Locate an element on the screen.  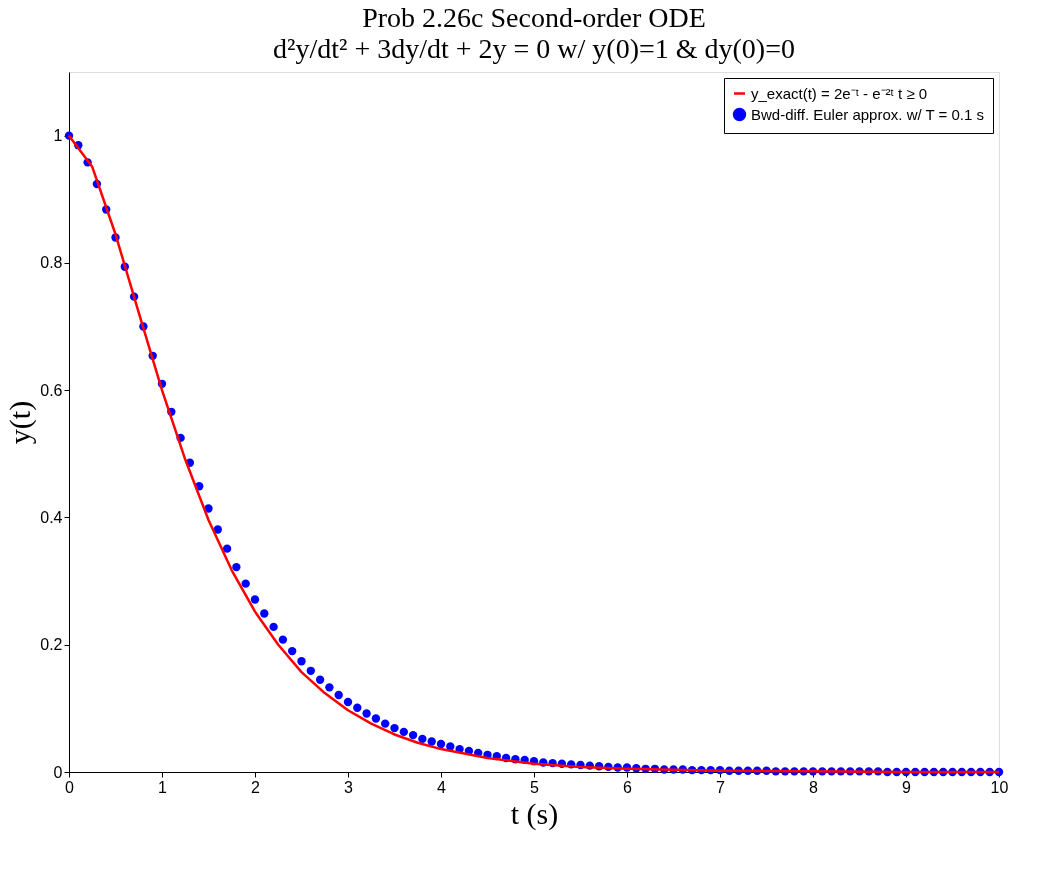
y-tick-label: 0.4 is located at coordinates (51, 517).